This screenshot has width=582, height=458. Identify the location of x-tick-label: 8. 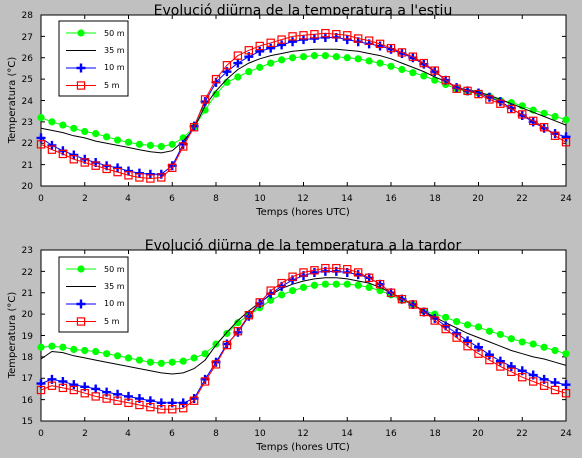
(216, 434).